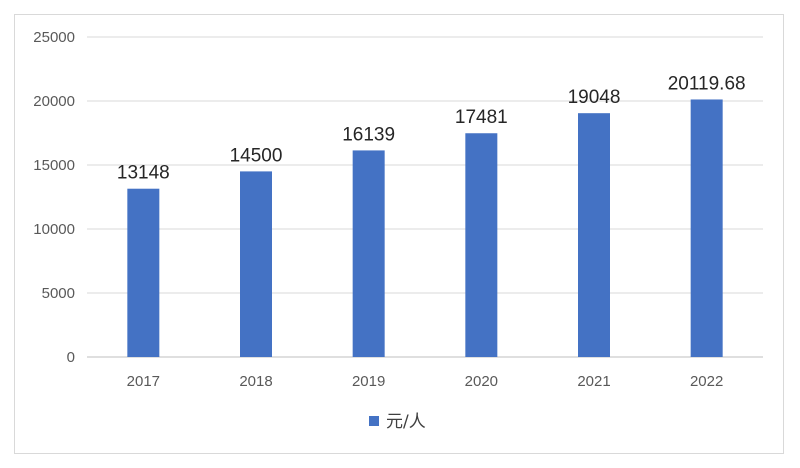 Image resolution: width=800 pixels, height=468 pixels. Describe the element at coordinates (368, 134) in the screenshot. I see `data-label: 16139` at that location.